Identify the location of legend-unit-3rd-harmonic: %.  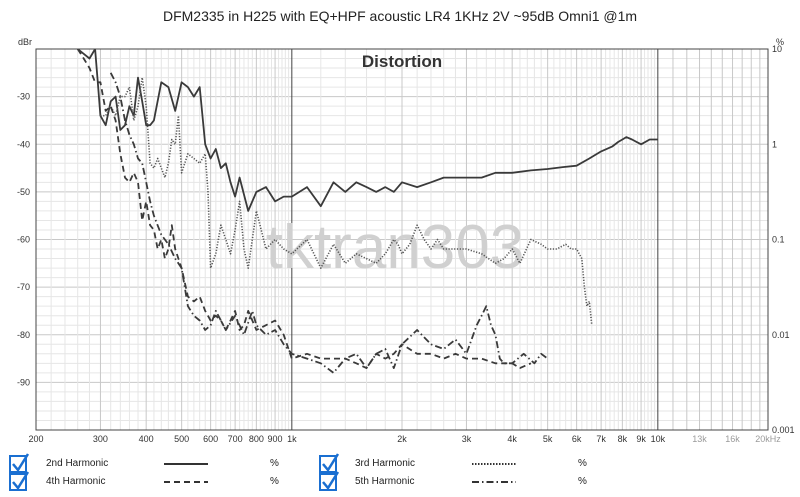
(582, 463).